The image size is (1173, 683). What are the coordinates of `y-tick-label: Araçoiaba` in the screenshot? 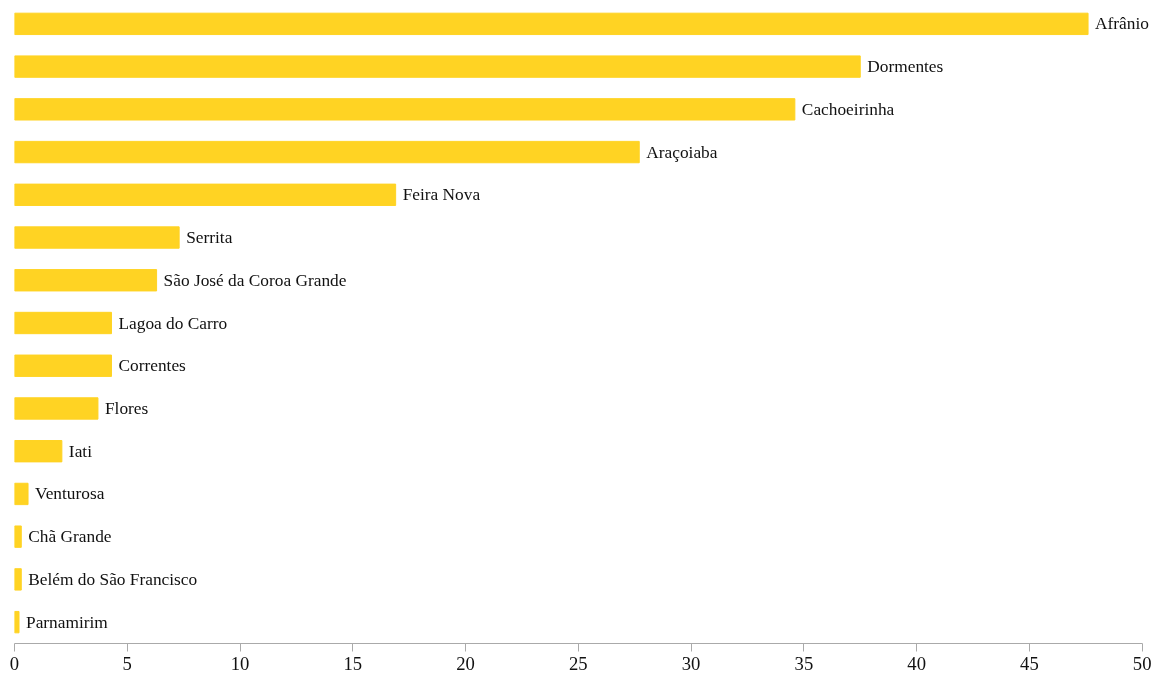 It's located at (682, 152).